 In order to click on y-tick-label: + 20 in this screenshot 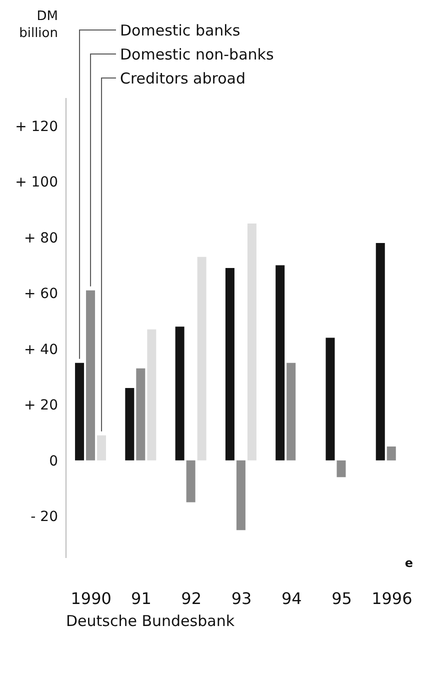, I will do `click(41, 406)`.